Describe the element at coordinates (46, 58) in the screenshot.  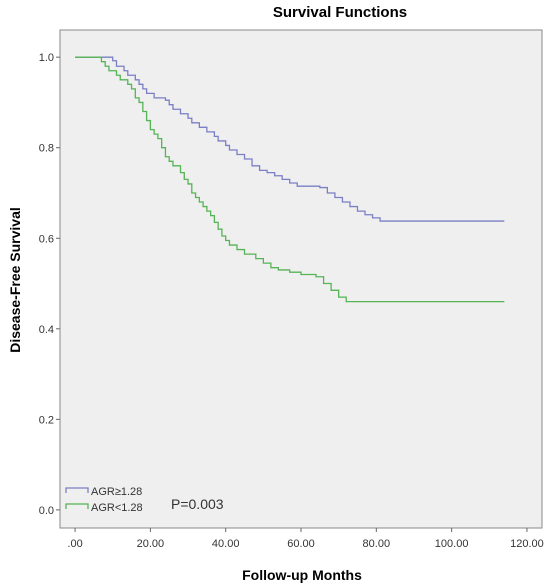
I see `y-tick-label: 1.0` at that location.